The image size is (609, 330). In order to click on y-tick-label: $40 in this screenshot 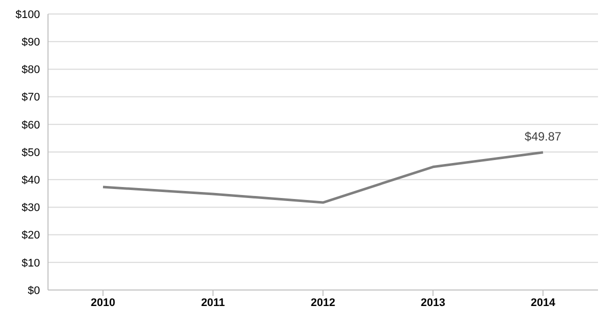, I will do `click(31, 180)`.